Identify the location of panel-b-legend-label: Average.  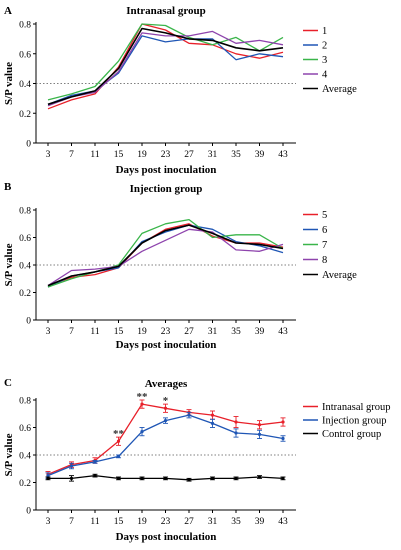
(339, 275).